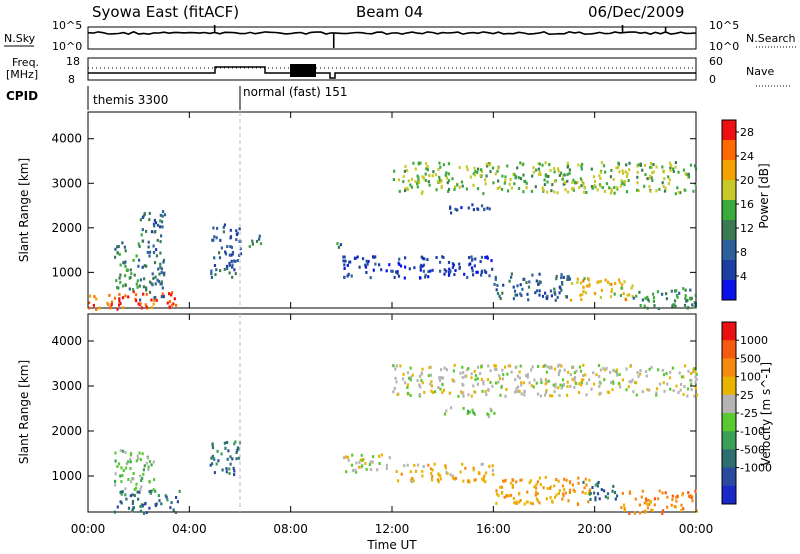 The image size is (800, 554). I want to click on colorbar-tick-label: -25, so click(749, 413).